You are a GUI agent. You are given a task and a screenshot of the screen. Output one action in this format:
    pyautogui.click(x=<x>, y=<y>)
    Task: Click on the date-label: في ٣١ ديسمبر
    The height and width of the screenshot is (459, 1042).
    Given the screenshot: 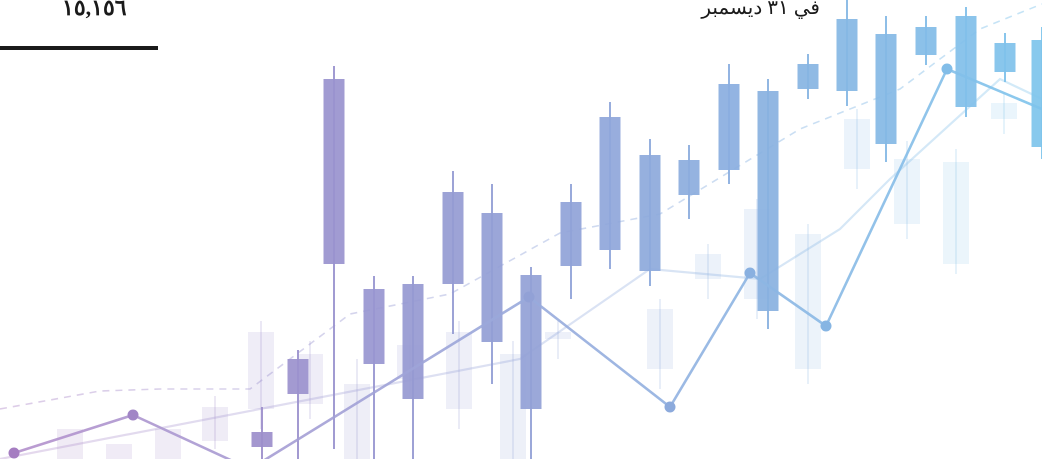 What is the action you would take?
    pyautogui.click(x=760, y=9)
    